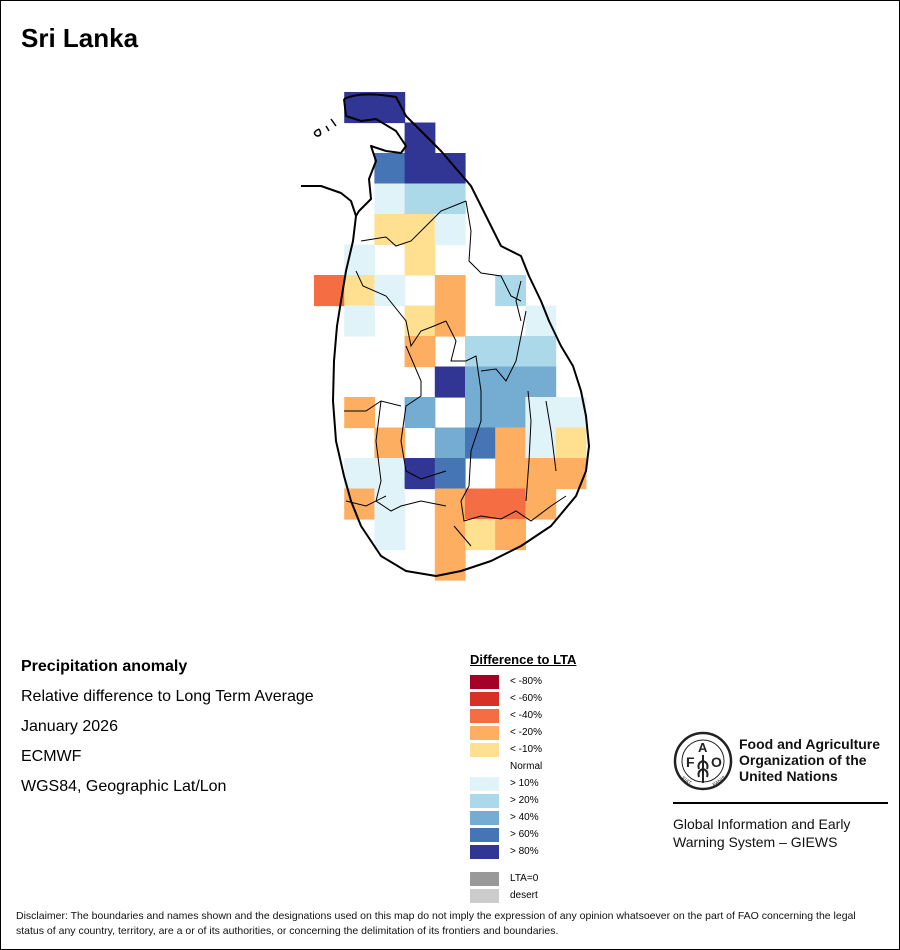  I want to click on legend-label: < -10%, so click(526, 749).